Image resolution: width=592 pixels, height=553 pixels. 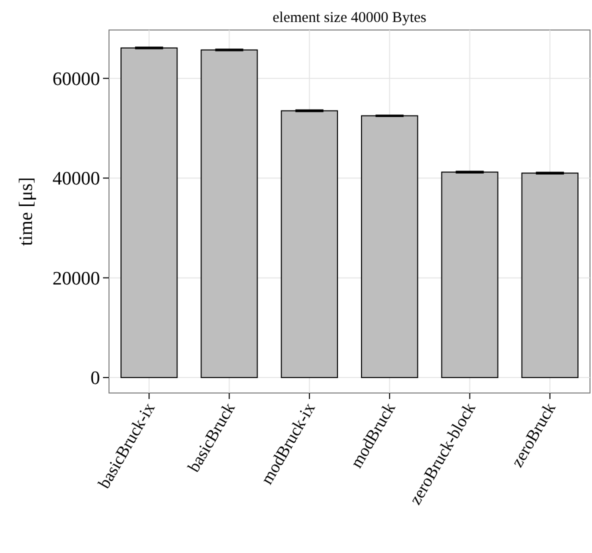 I want to click on chart-title: element size 40000 Bytes, so click(x=349, y=18).